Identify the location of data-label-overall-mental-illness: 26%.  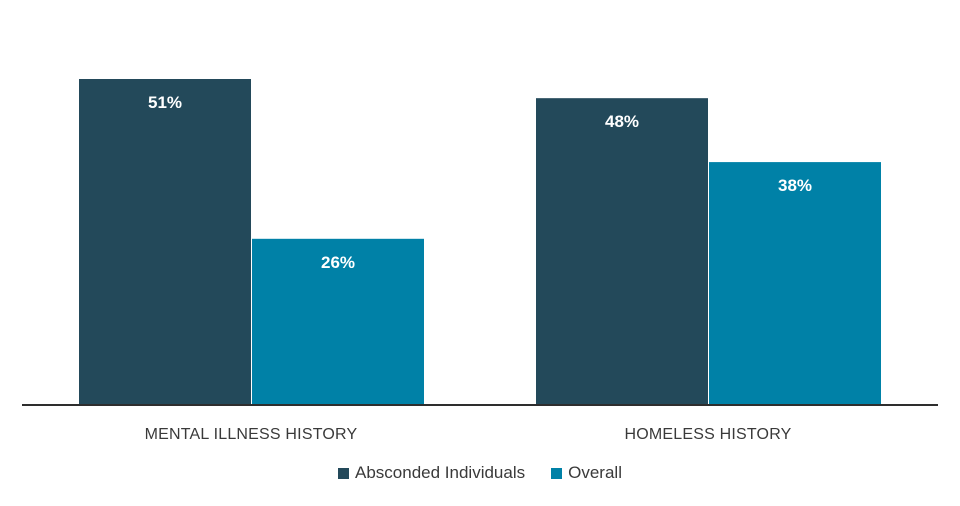
(338, 262).